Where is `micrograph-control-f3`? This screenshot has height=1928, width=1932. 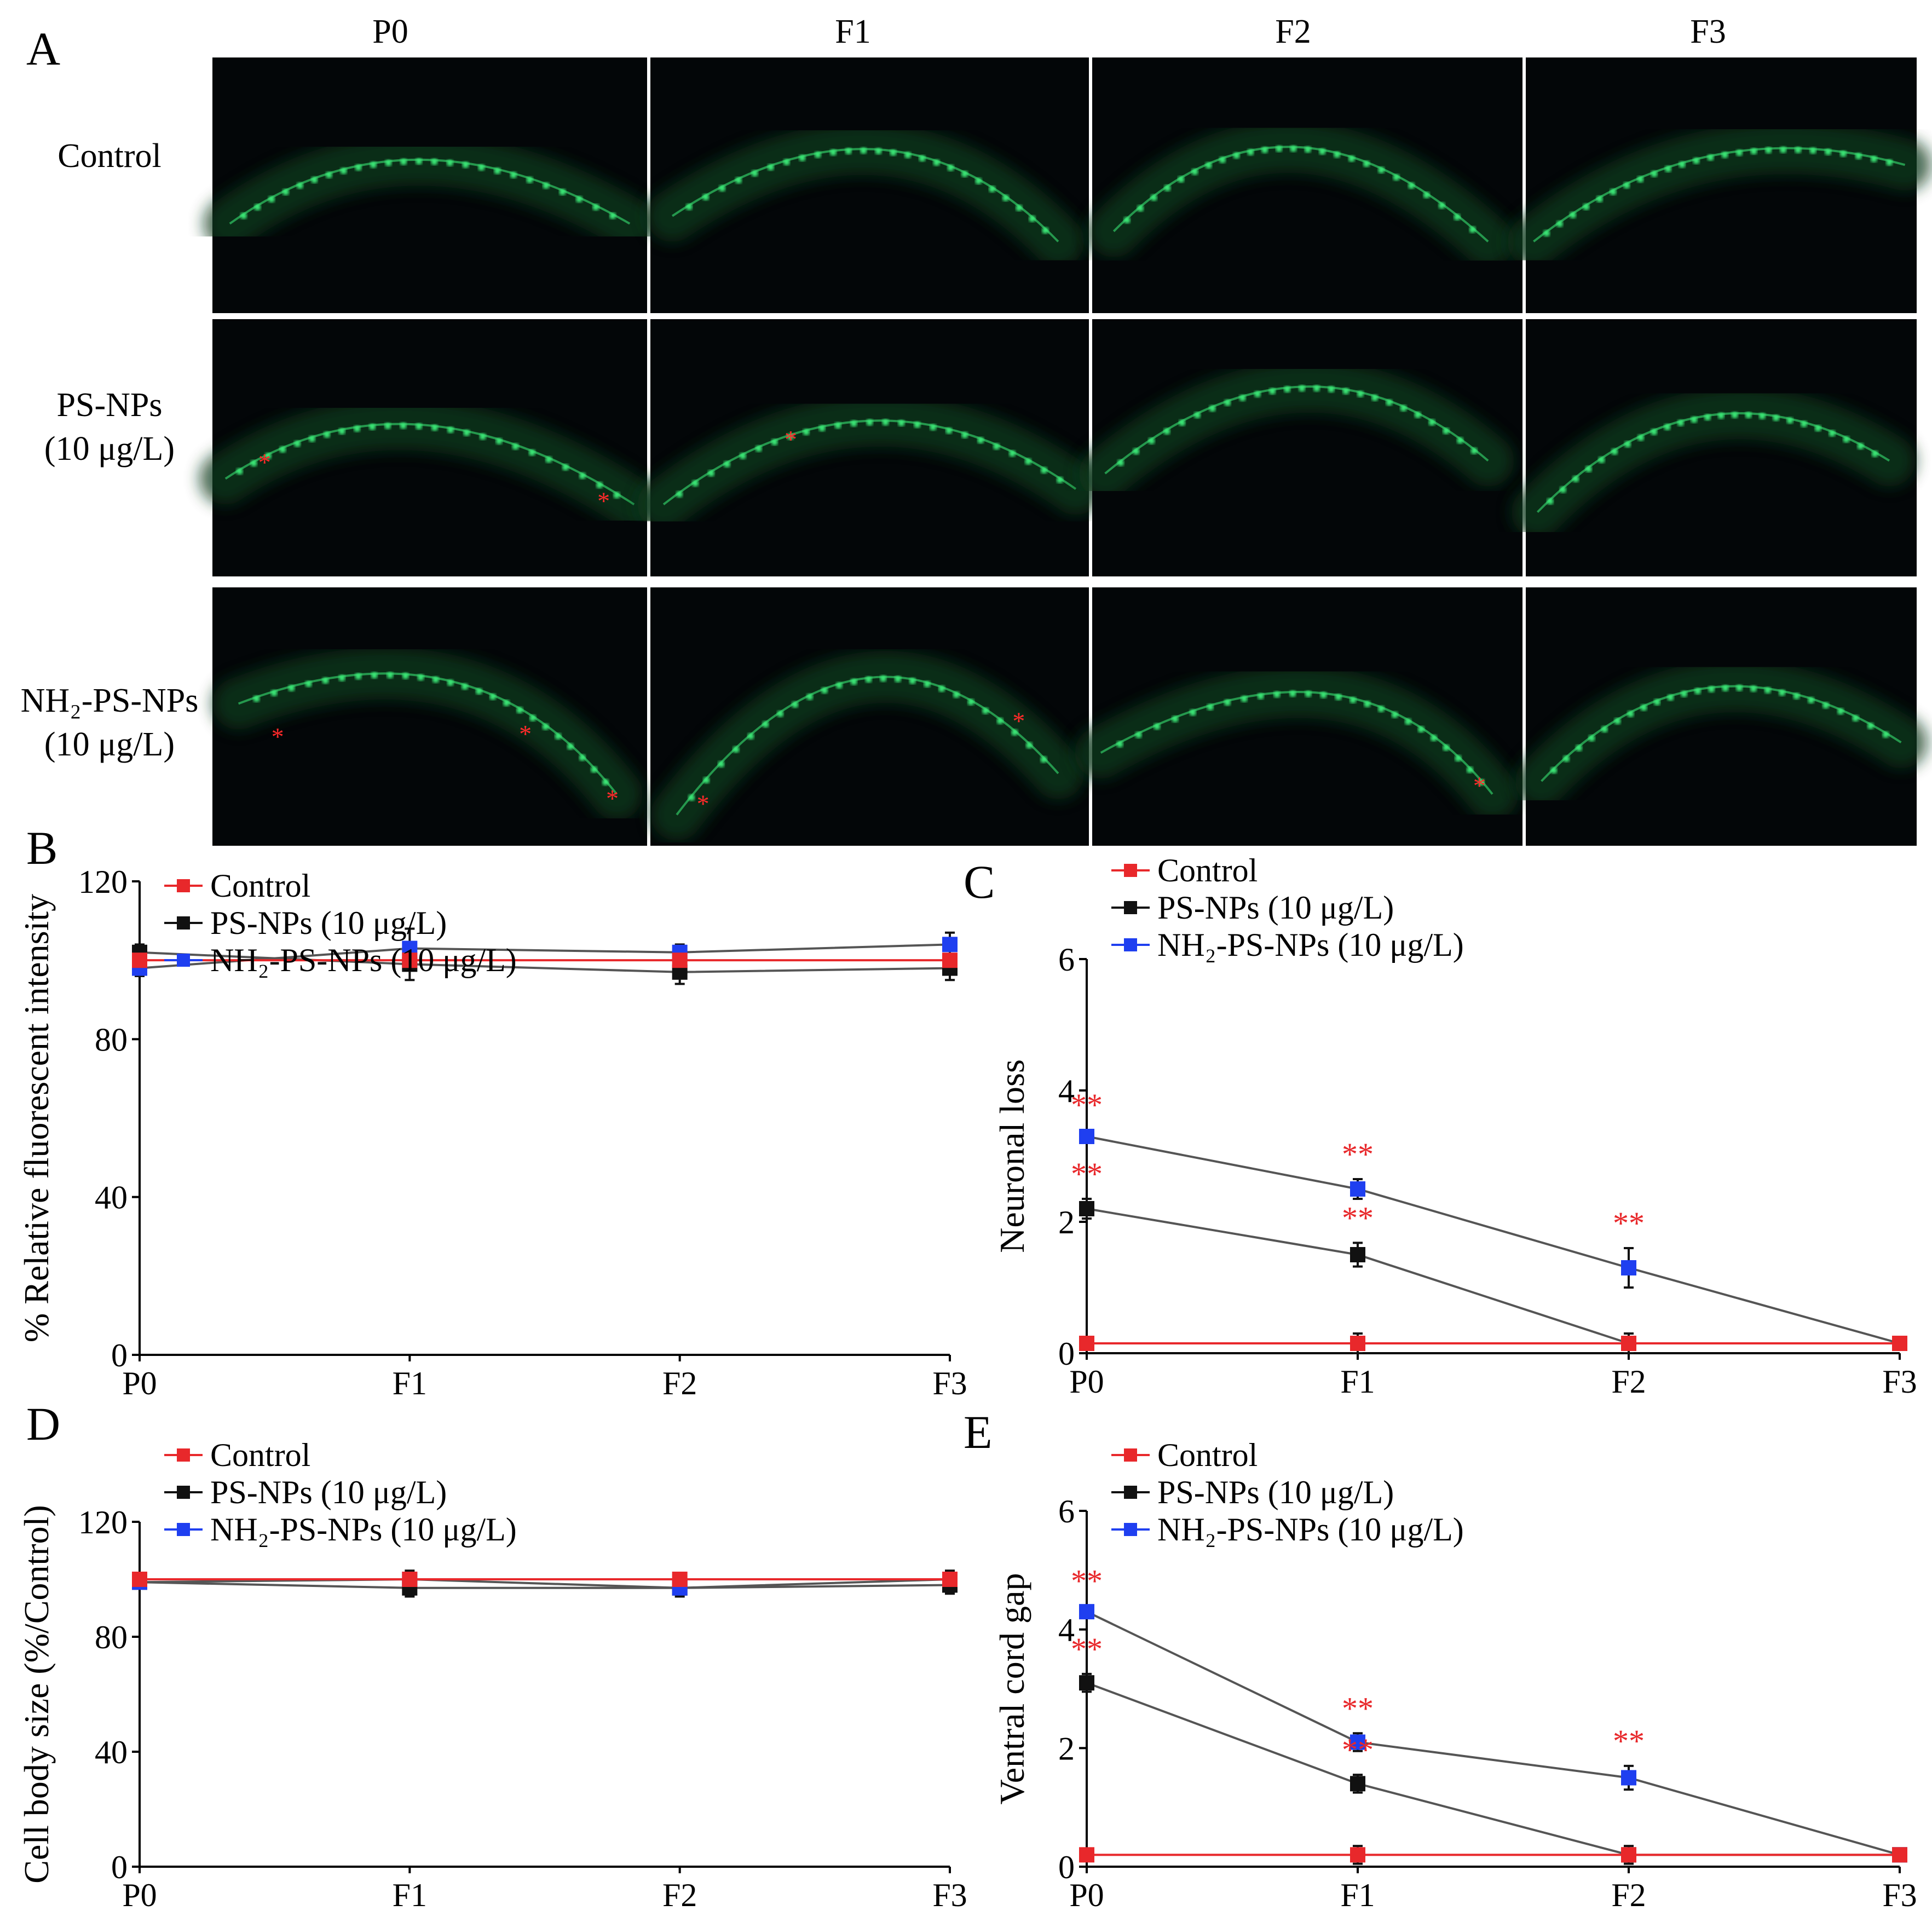
micrograph-control-f3 is located at coordinates (1719, 185).